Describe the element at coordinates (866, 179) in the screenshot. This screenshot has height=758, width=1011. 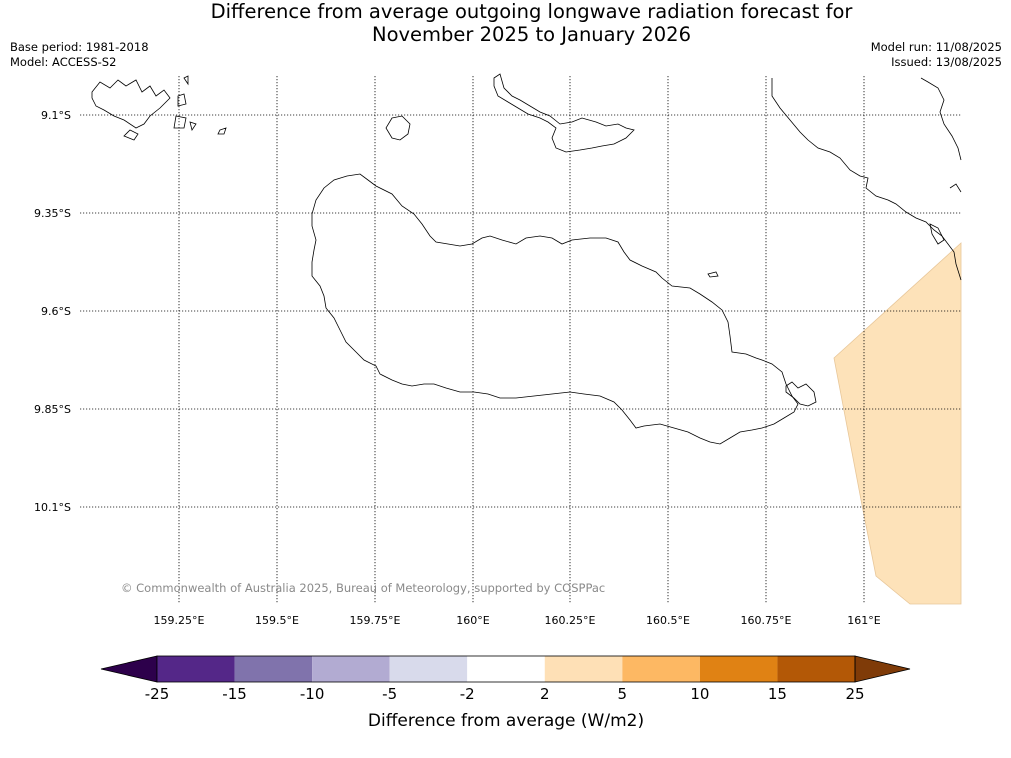
I see `malaita-coastline` at that location.